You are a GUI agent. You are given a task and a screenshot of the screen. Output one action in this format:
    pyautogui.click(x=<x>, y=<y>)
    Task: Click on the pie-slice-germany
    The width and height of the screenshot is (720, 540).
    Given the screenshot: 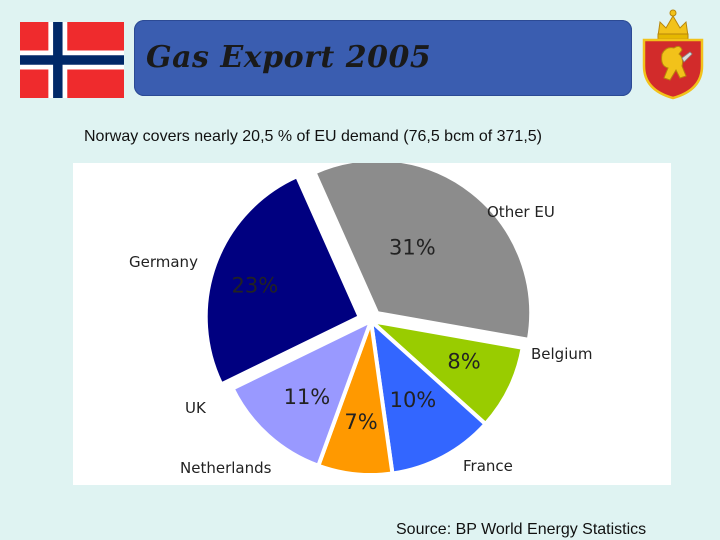 What is the action you would take?
    pyautogui.click(x=282, y=280)
    